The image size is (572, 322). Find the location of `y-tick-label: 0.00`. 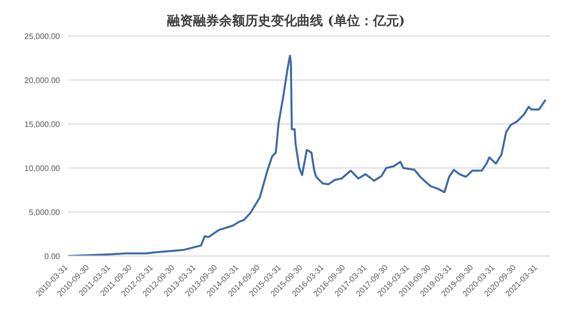

y-tick-label: 0.00 is located at coordinates (52, 256).